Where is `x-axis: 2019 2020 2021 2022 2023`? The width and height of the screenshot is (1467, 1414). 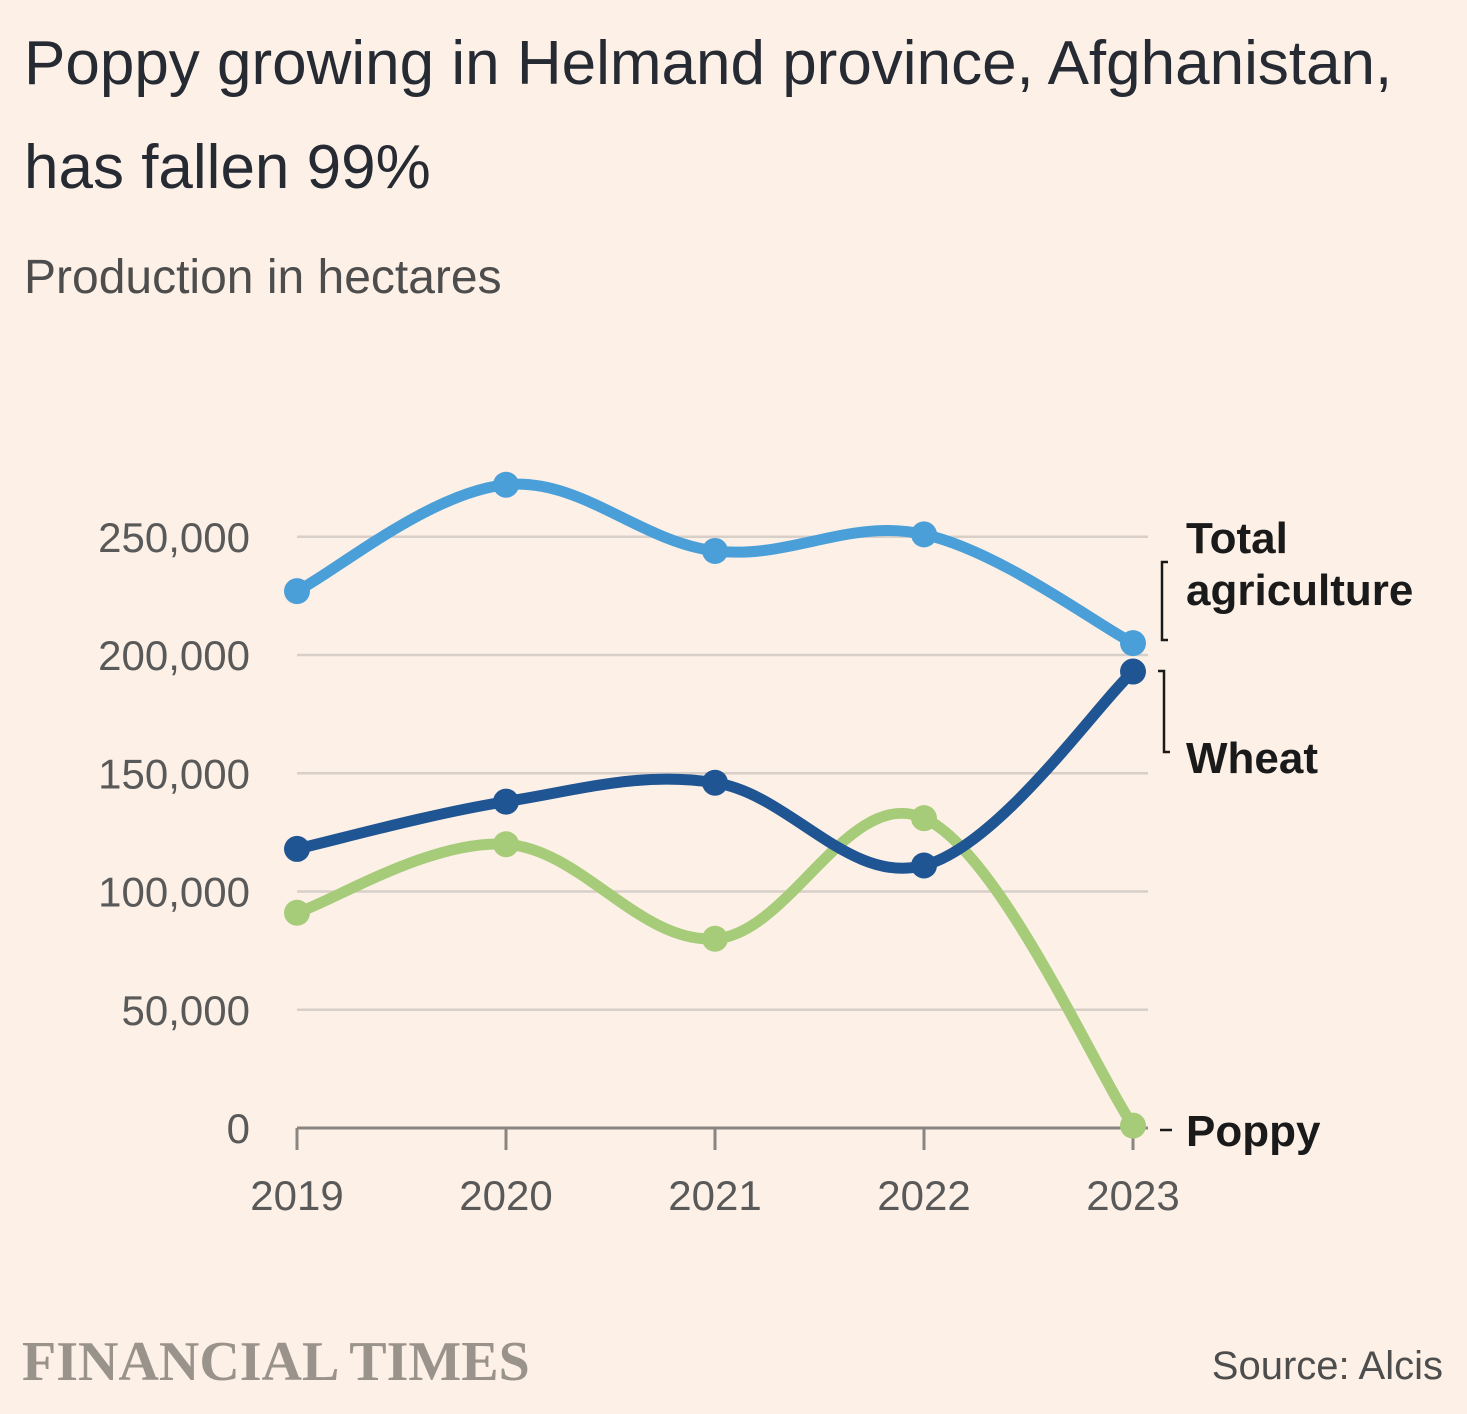
x-axis: 2019 2020 2021 2022 2023 is located at coordinates (715, 1172).